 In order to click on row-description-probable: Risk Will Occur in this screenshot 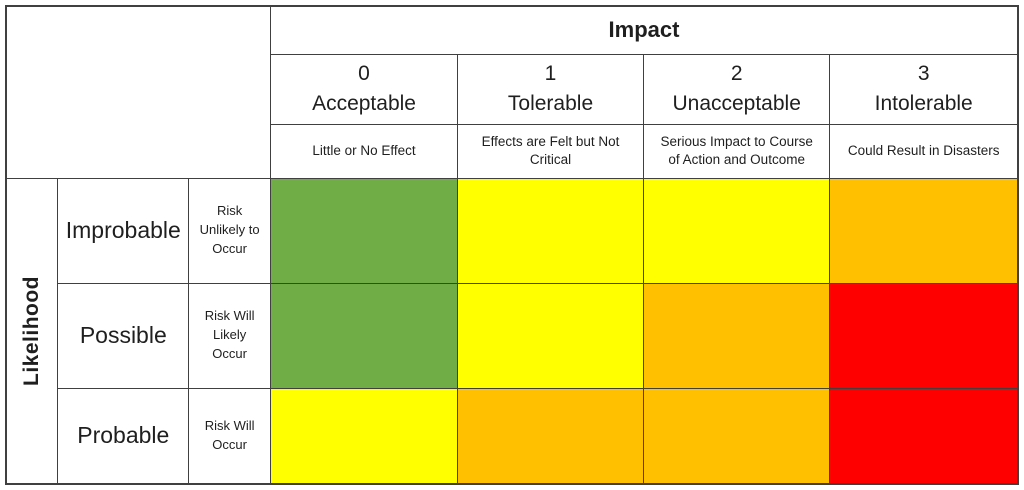, I will do `click(229, 436)`.